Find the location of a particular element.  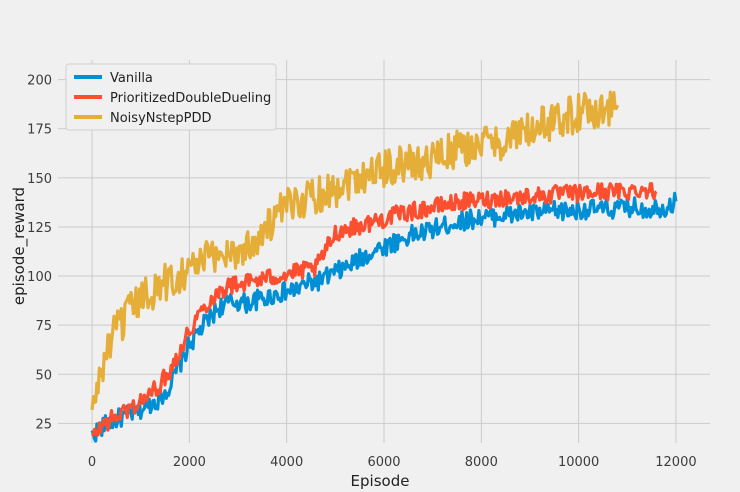

y-tick-label: 100 is located at coordinates (39, 277).